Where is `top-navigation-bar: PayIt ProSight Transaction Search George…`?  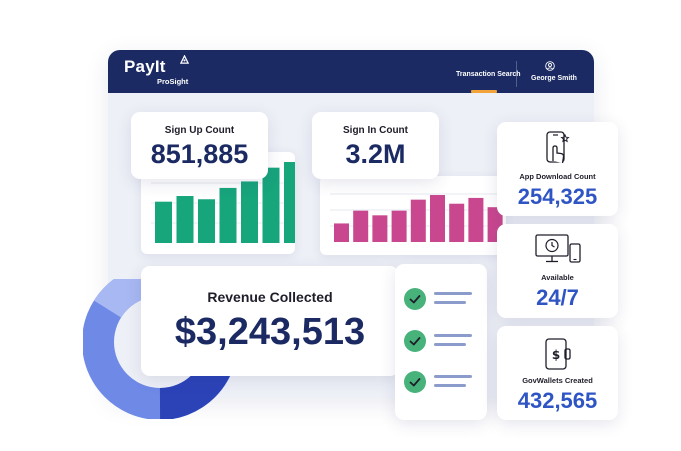
top-navigation-bar: PayIt ProSight Transaction Search George… is located at coordinates (351, 71).